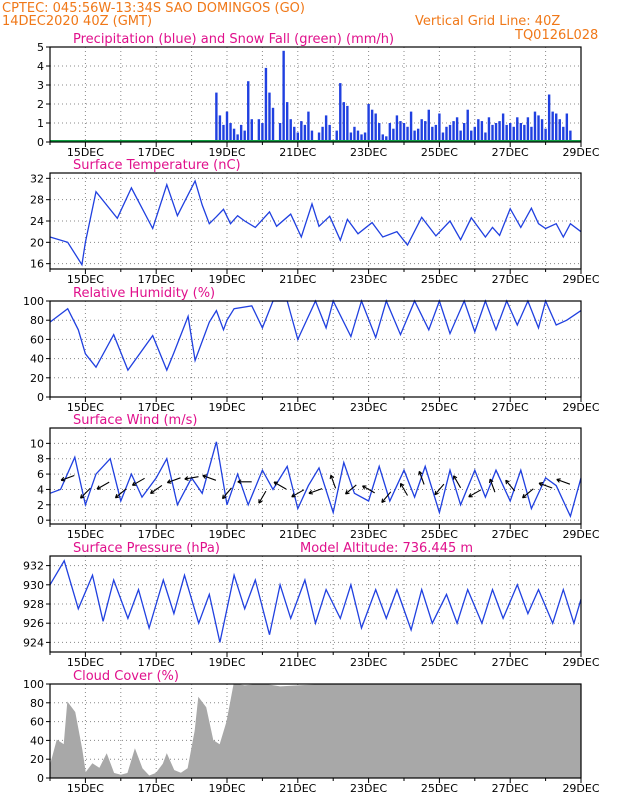 The width and height of the screenshot is (618, 800). I want to click on y-tick-label: 20, so click(37, 759).